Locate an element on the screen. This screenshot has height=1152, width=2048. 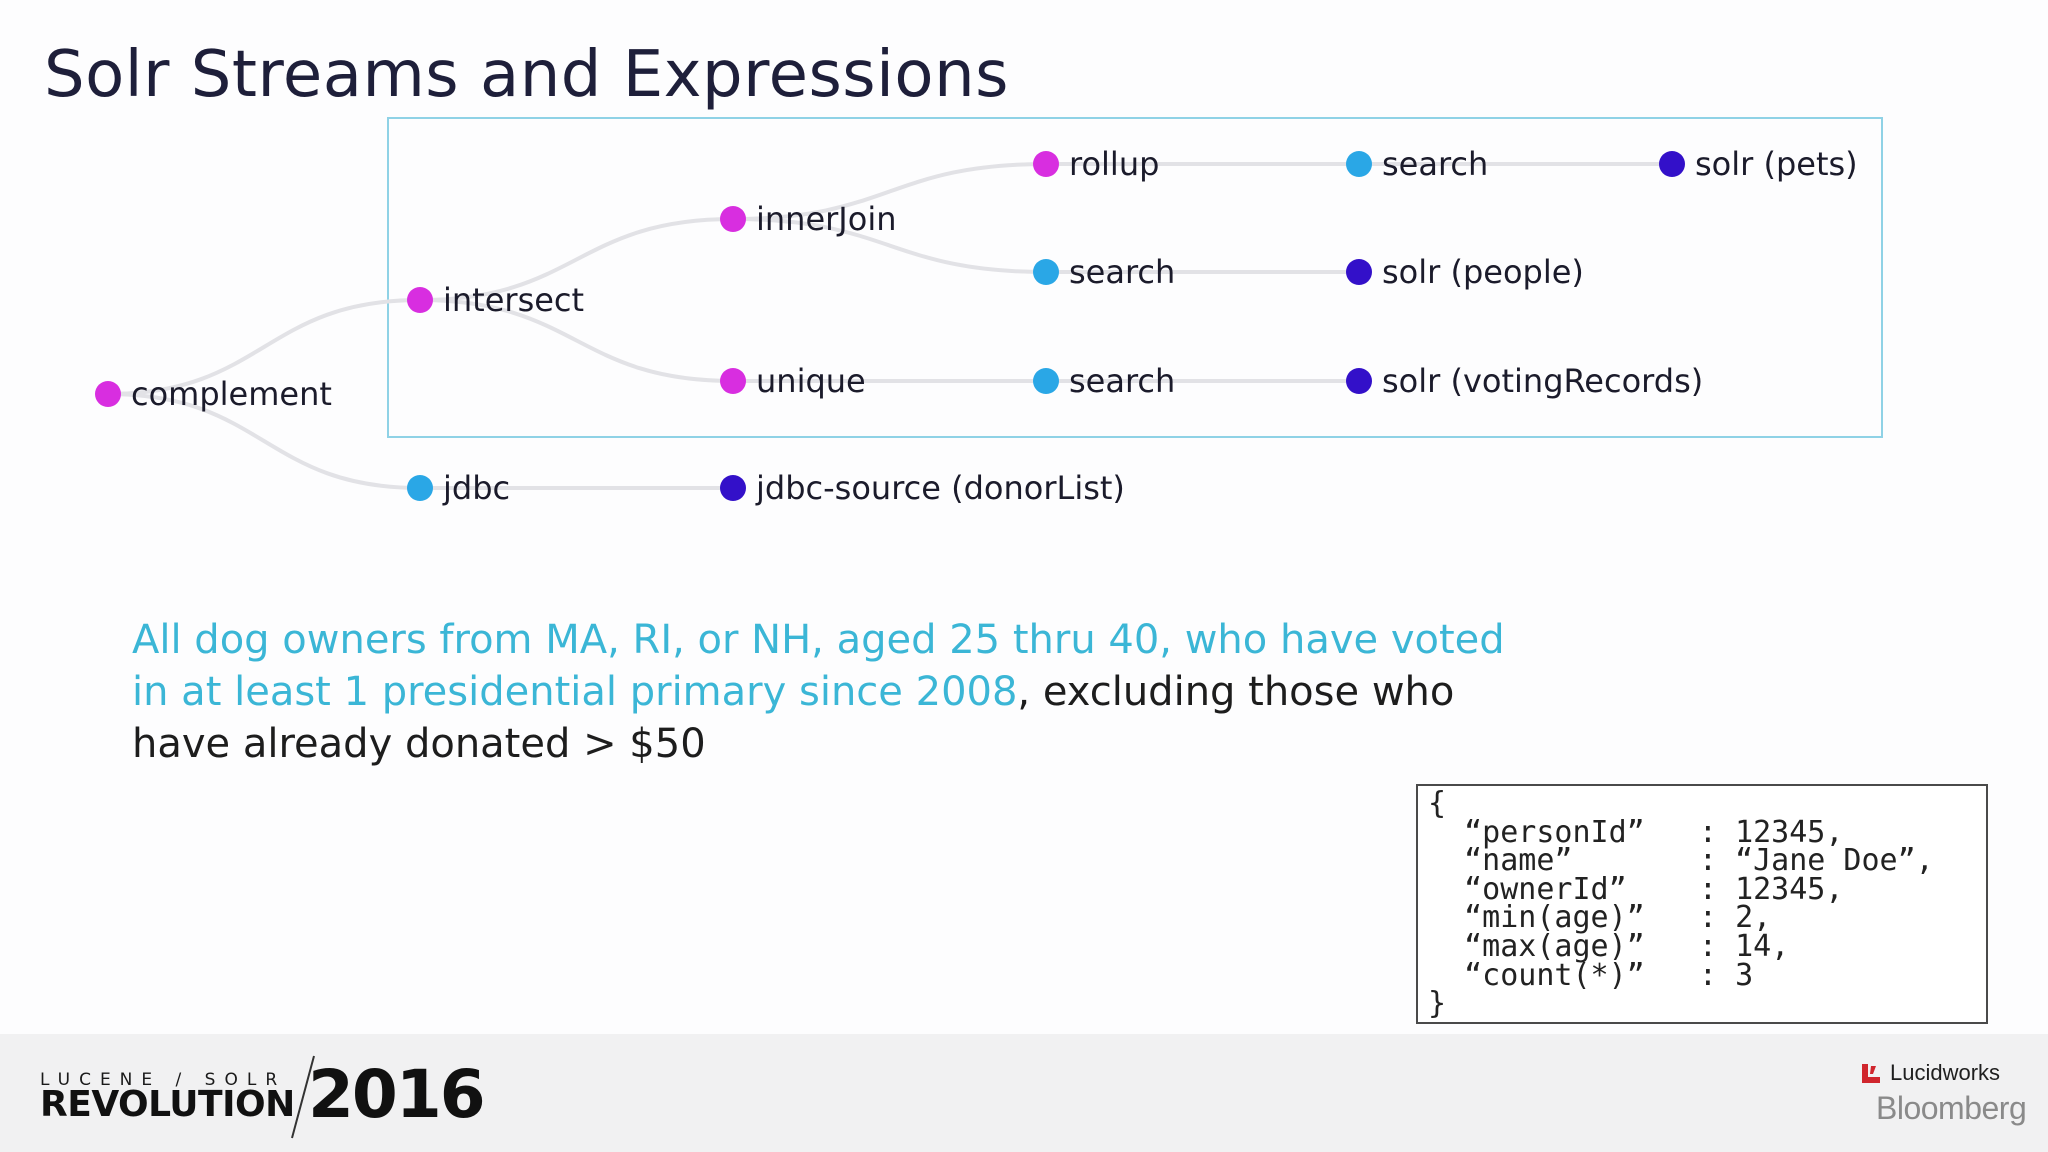
logo-slash-icon is located at coordinates (303, 1097).